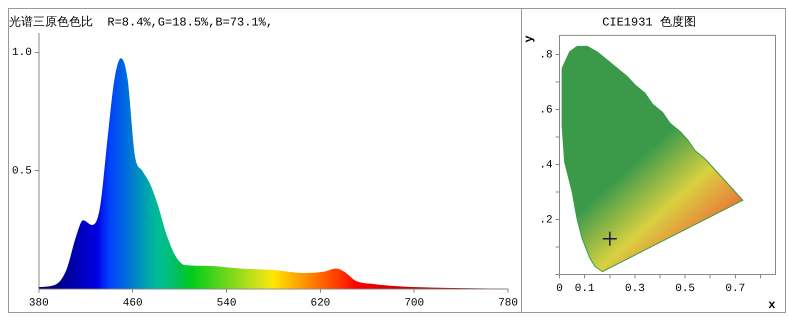 This screenshot has height=321, width=789. What do you see at coordinates (132, 303) in the screenshot?
I see `x-tick-label: 460` at bounding box center [132, 303].